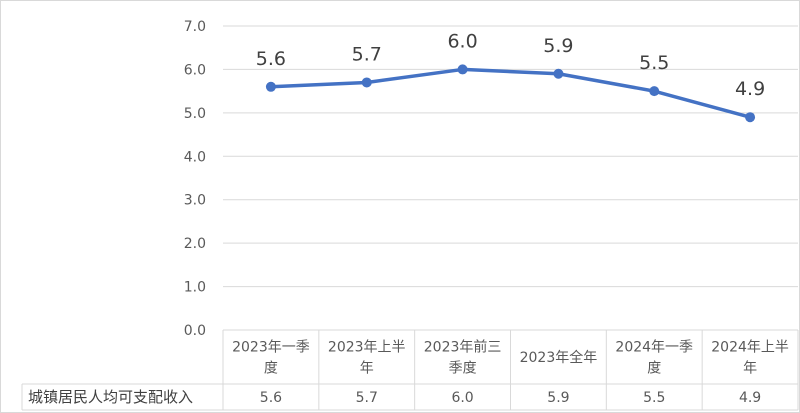  I want to click on table-value: 5.9, so click(558, 398).